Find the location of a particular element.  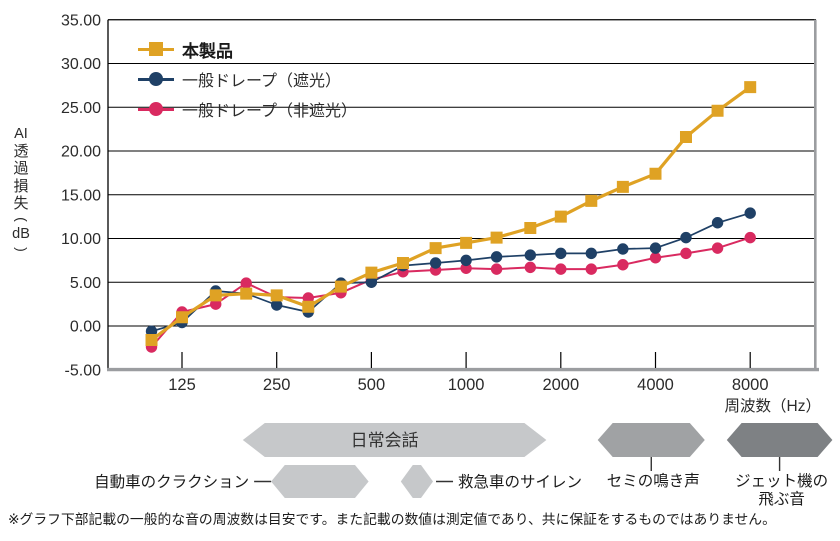

y-tick-label: 15.00 is located at coordinates (81, 195).